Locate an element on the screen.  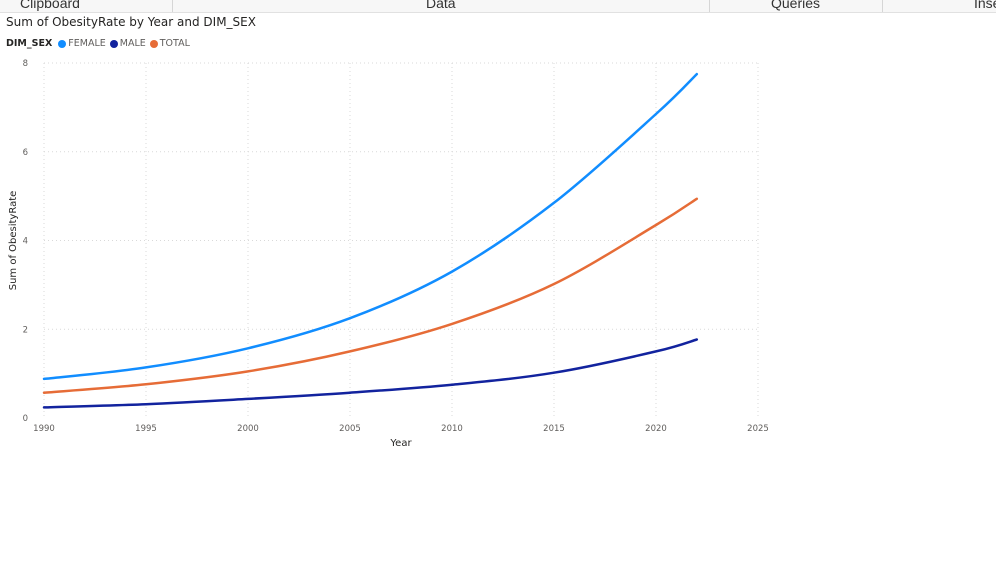
legend-marker-total is located at coordinates (153, 43).